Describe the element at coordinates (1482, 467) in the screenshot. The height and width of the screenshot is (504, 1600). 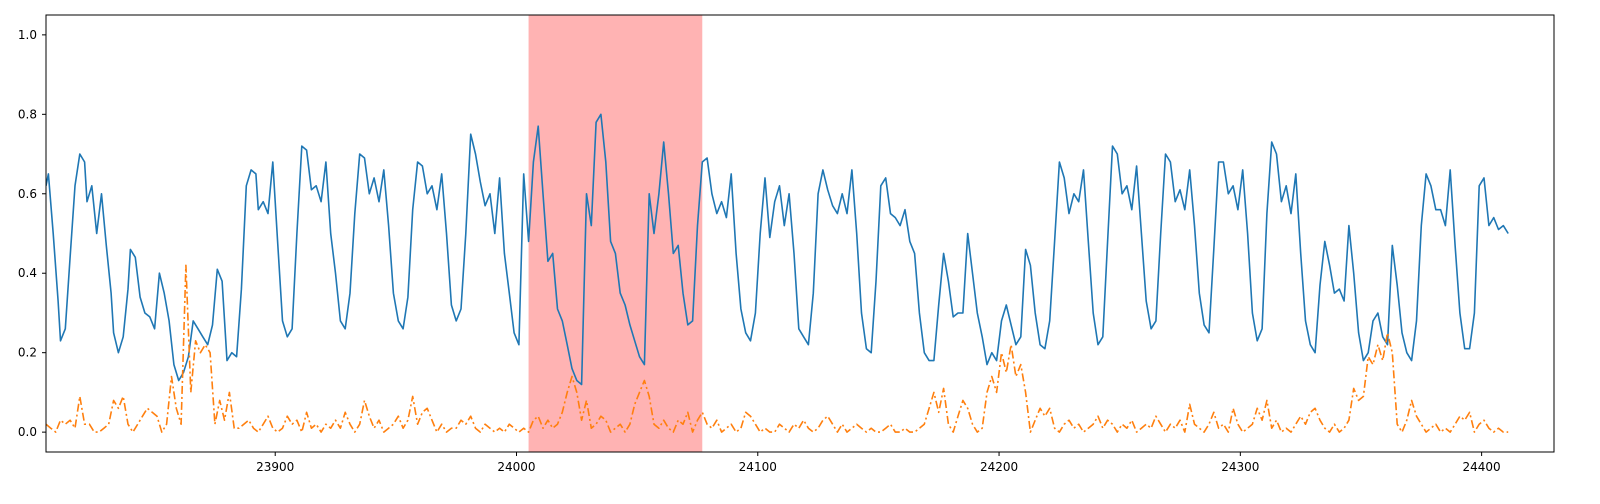
I see `x-tick-label: 24400` at that location.